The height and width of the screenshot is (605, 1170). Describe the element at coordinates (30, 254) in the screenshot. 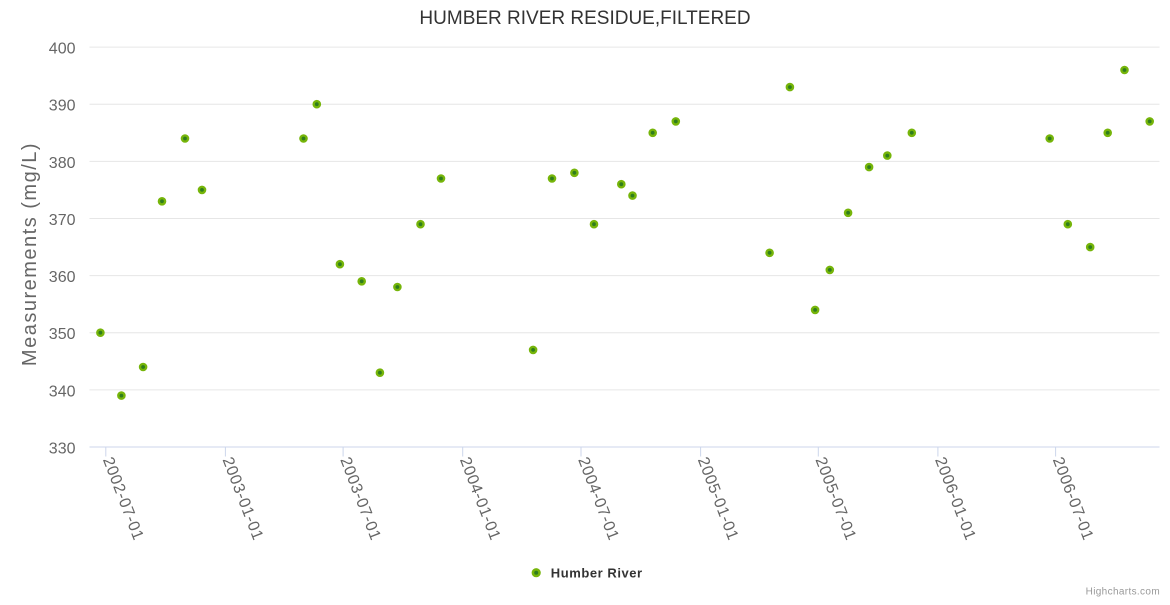

I see `svg-text: Measurements (mg/L)` at that location.